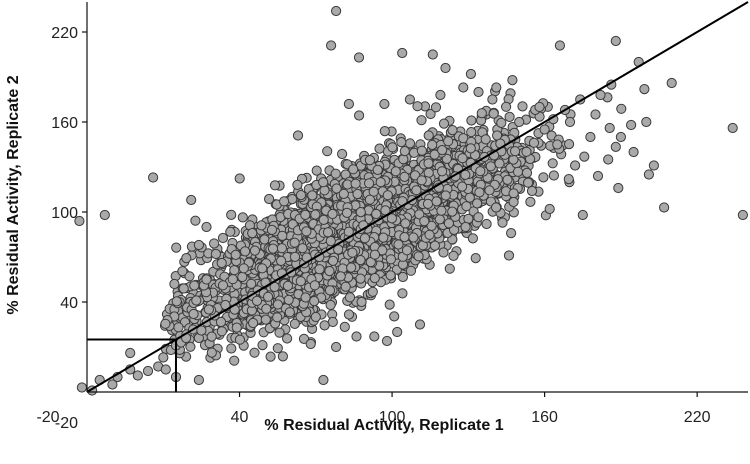  I want to click on x-tick-label: -20, so click(47, 417).